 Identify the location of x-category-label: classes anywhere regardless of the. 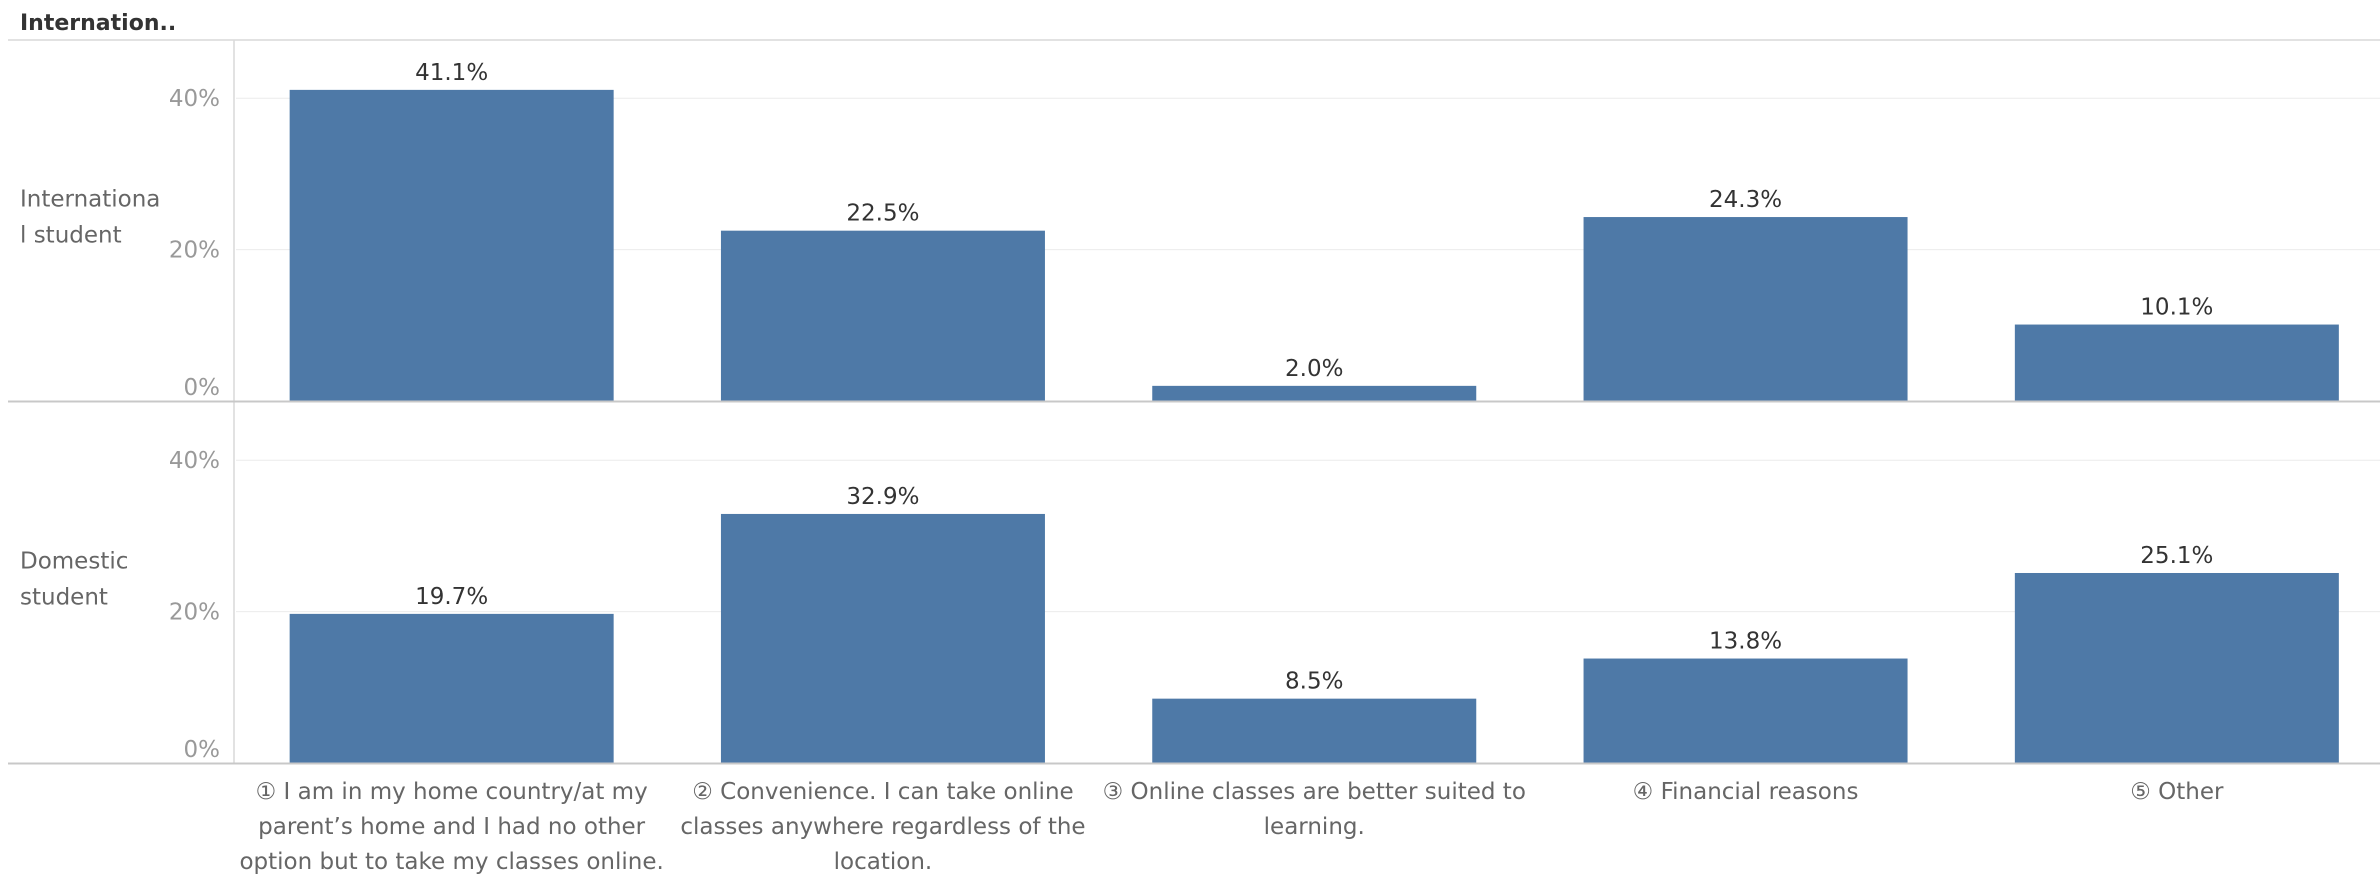
(882, 827).